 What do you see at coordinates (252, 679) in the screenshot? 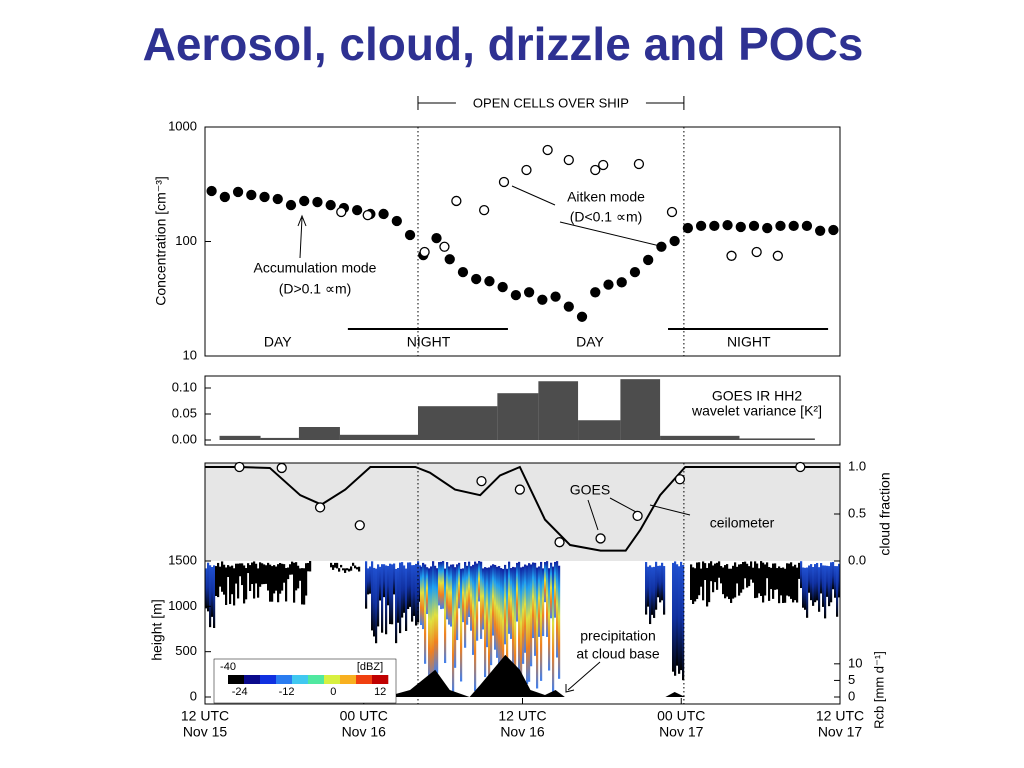
I see `colorbar-cell` at bounding box center [252, 679].